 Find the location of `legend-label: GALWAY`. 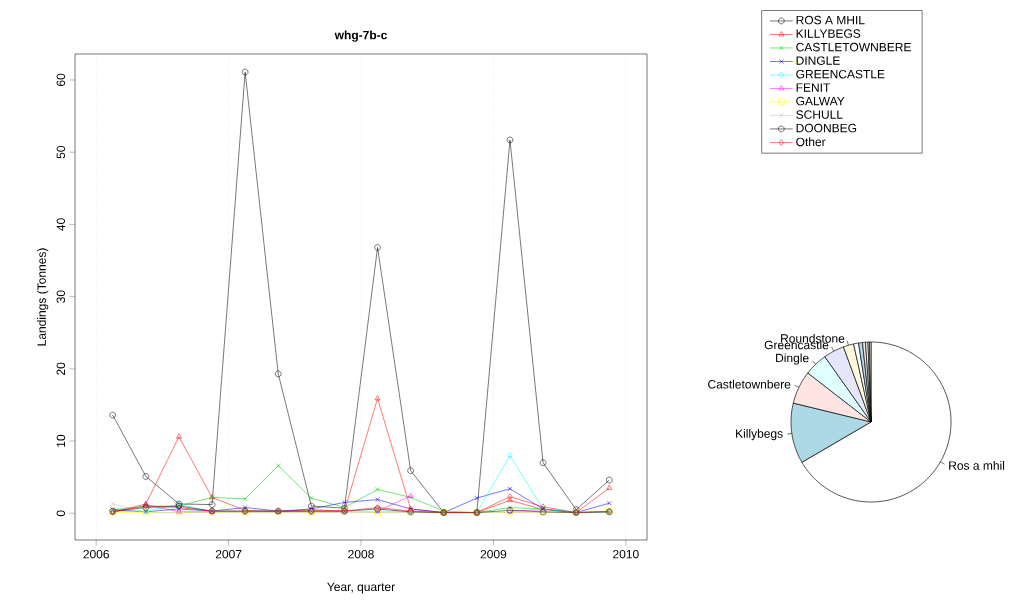

legend-label: GALWAY is located at coordinates (820, 101).